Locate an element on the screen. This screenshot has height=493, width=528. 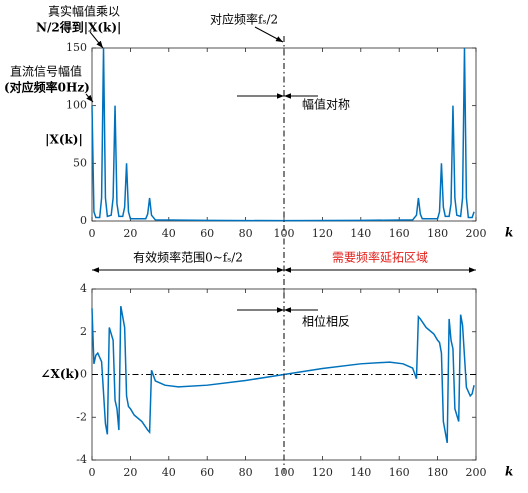
y-tick-label: -4 is located at coordinates (81, 459).